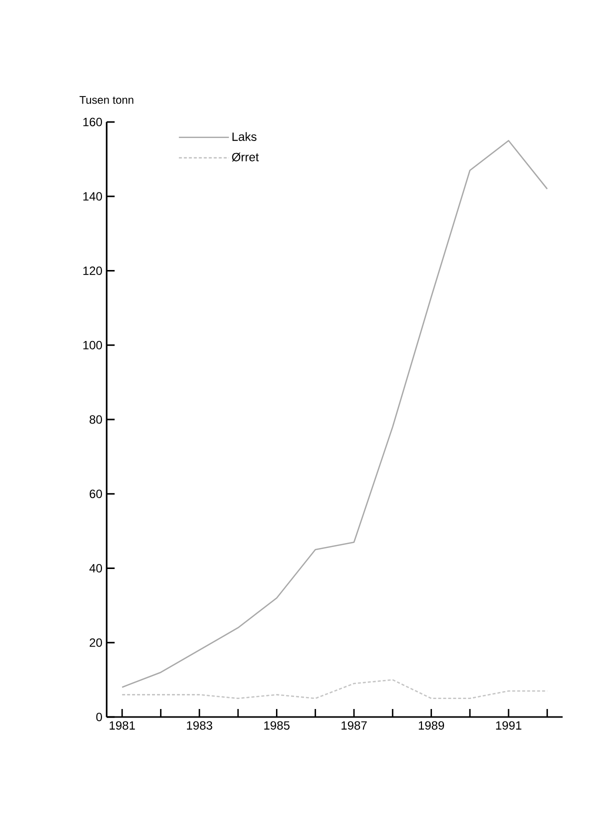 This screenshot has height=837, width=601. What do you see at coordinates (245, 157) in the screenshot?
I see `legend-label: Ørret` at bounding box center [245, 157].